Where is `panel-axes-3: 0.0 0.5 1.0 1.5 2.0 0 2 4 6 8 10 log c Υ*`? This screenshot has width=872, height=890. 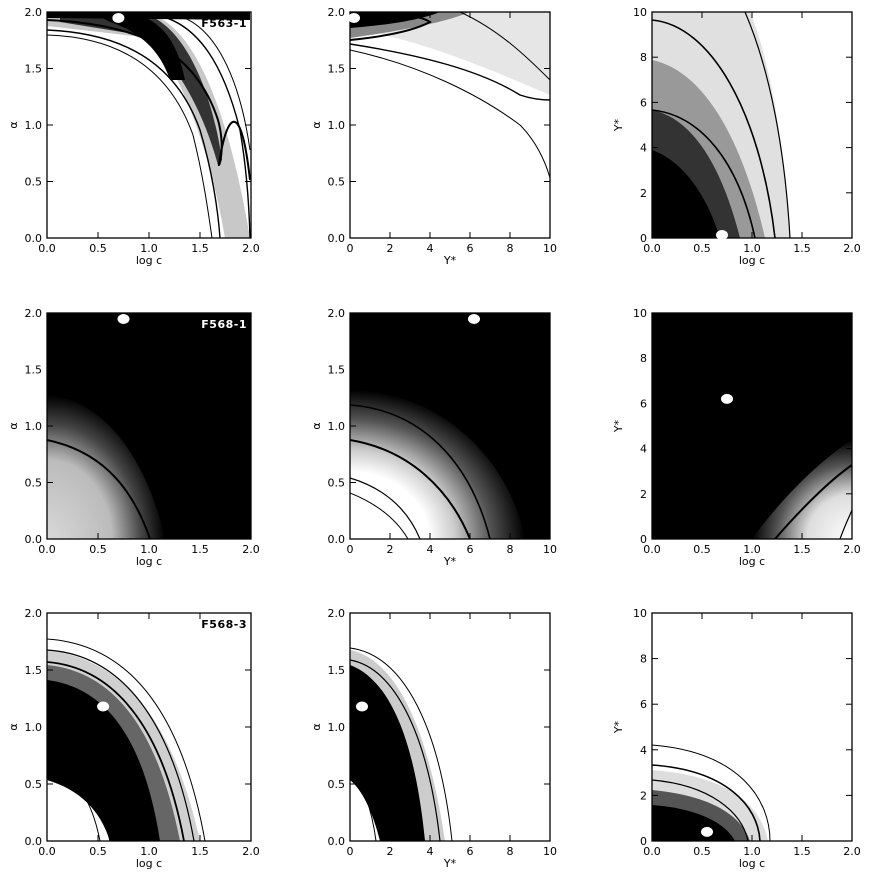 panel-axes-3: 0.0 0.5 1.0 1.5 2.0 0 2 4 6 8 10 log c Υ* is located at coordinates (736, 136).